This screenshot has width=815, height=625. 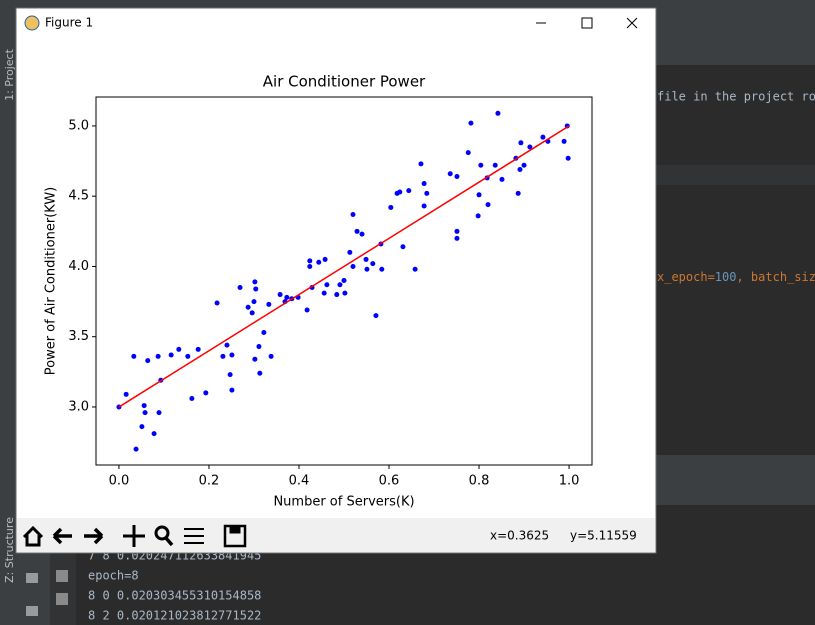 I want to click on forward-button, so click(x=94, y=536).